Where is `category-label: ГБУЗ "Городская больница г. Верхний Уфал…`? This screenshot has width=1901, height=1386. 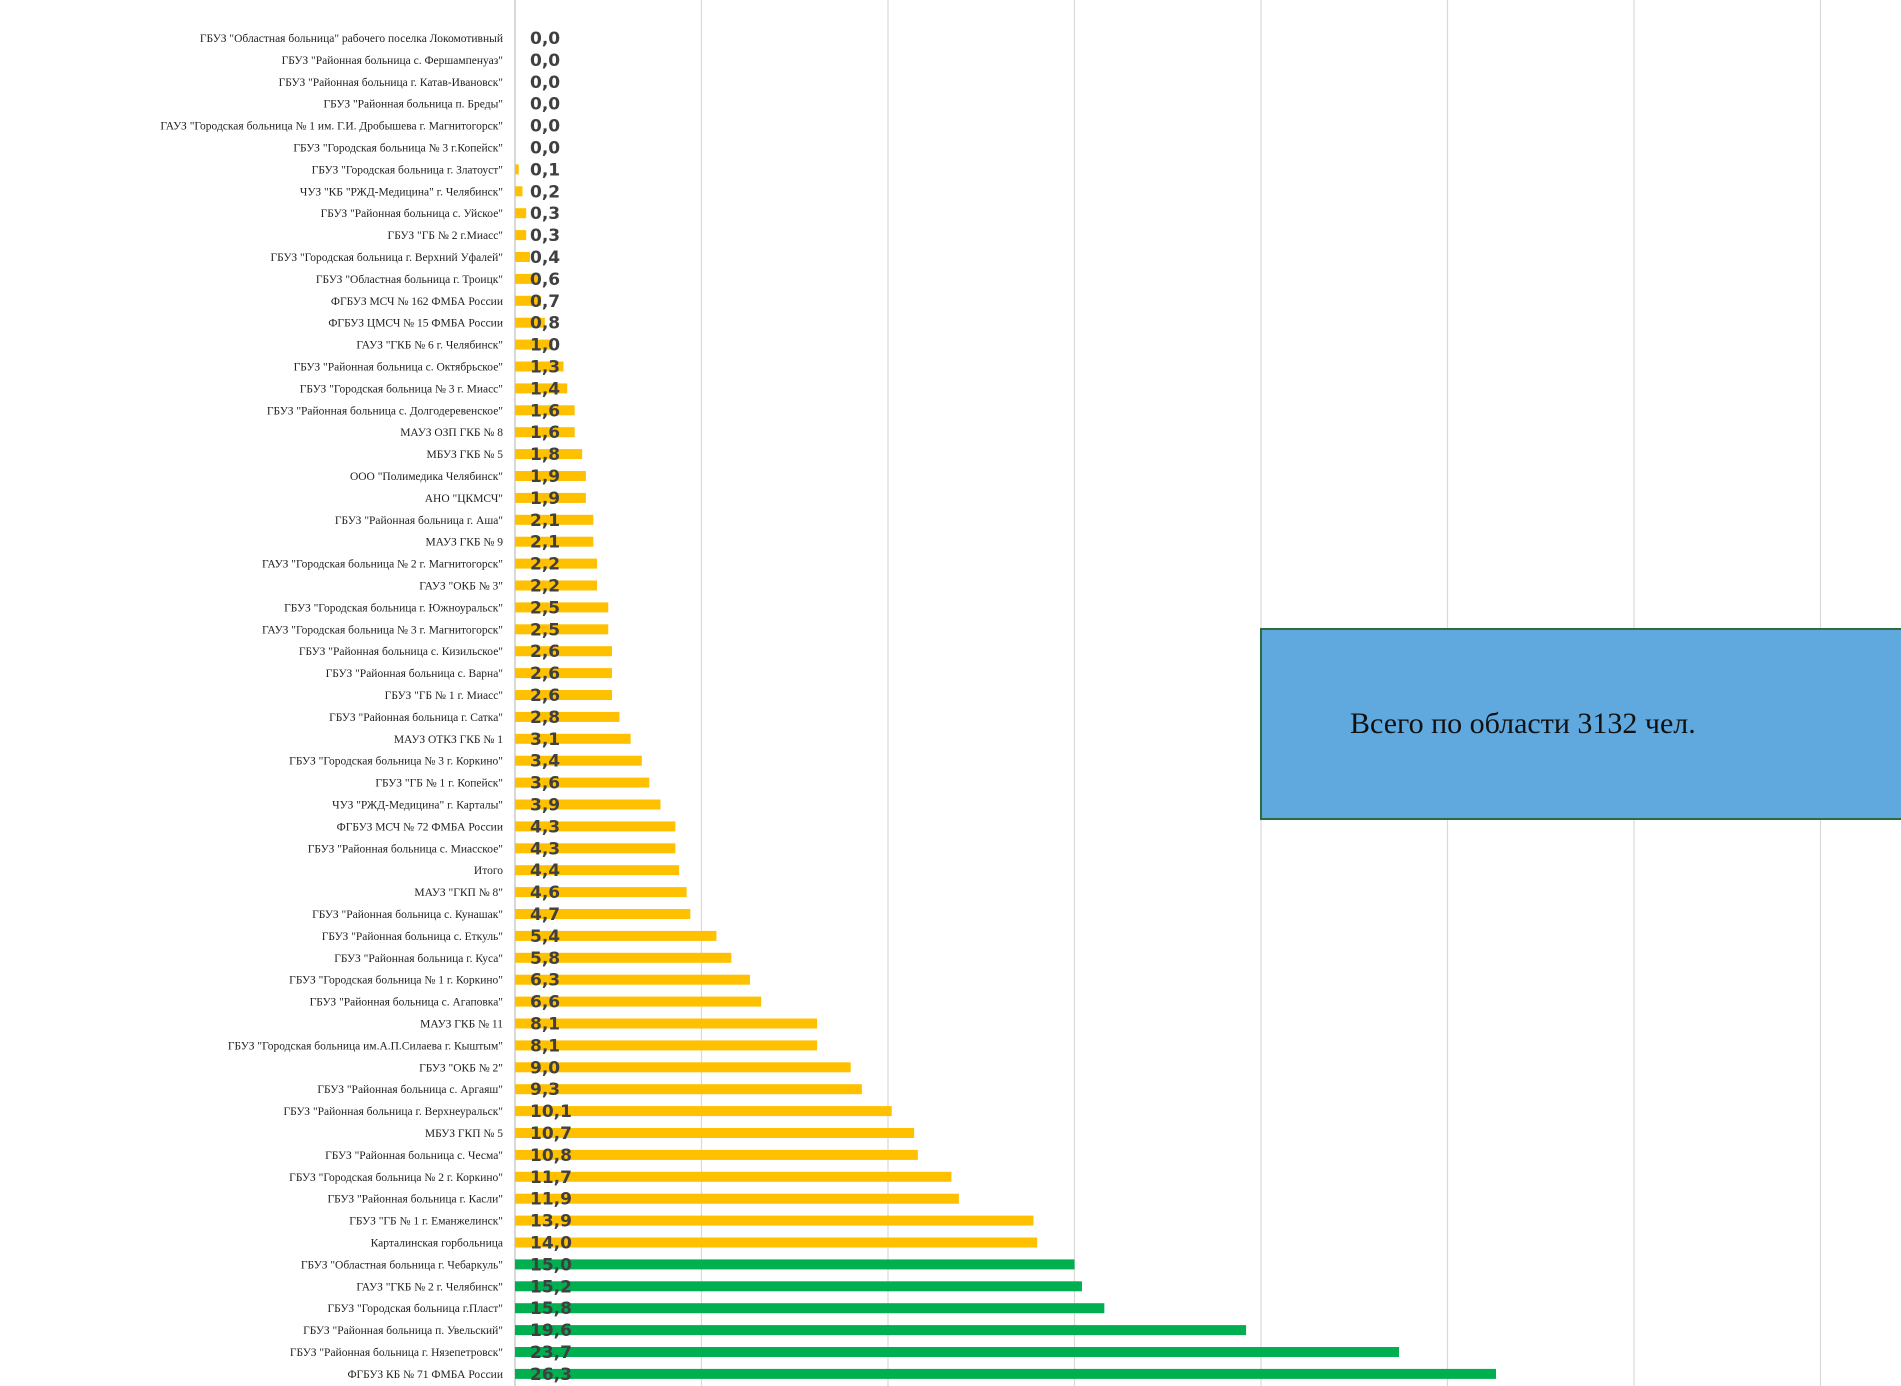 category-label: ГБУЗ "Городская больница г. Верхний Уфал… is located at coordinates (386, 258).